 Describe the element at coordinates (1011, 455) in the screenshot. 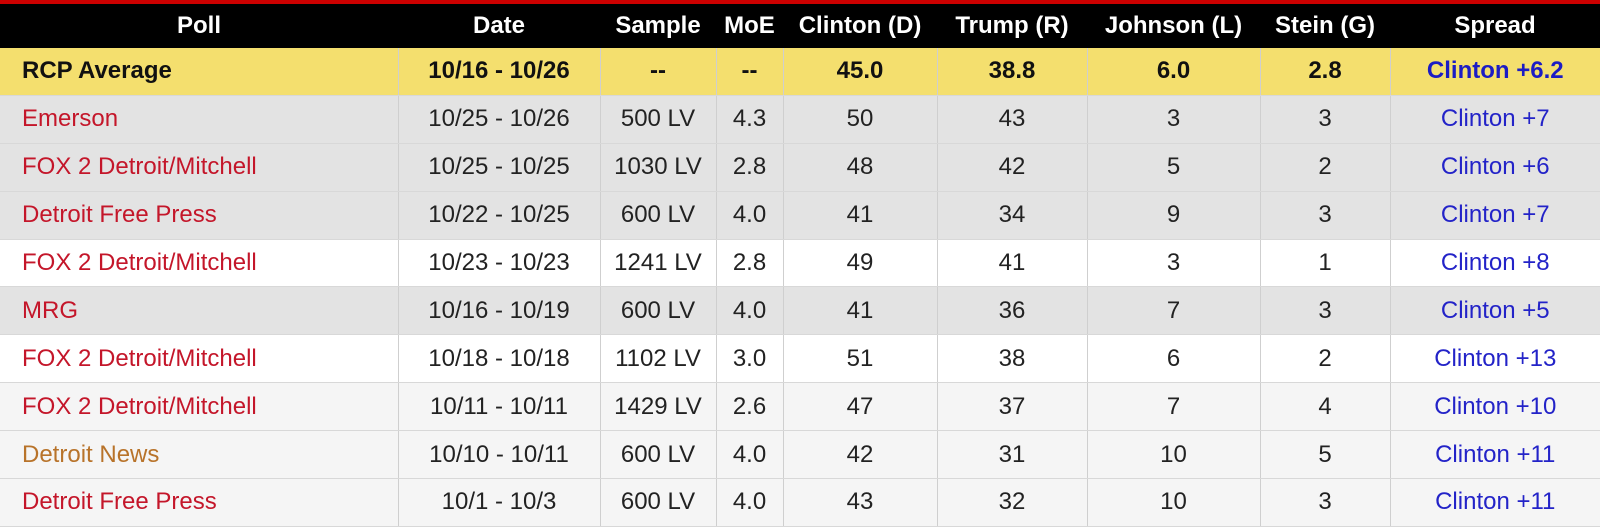

I see `cell: 31` at that location.